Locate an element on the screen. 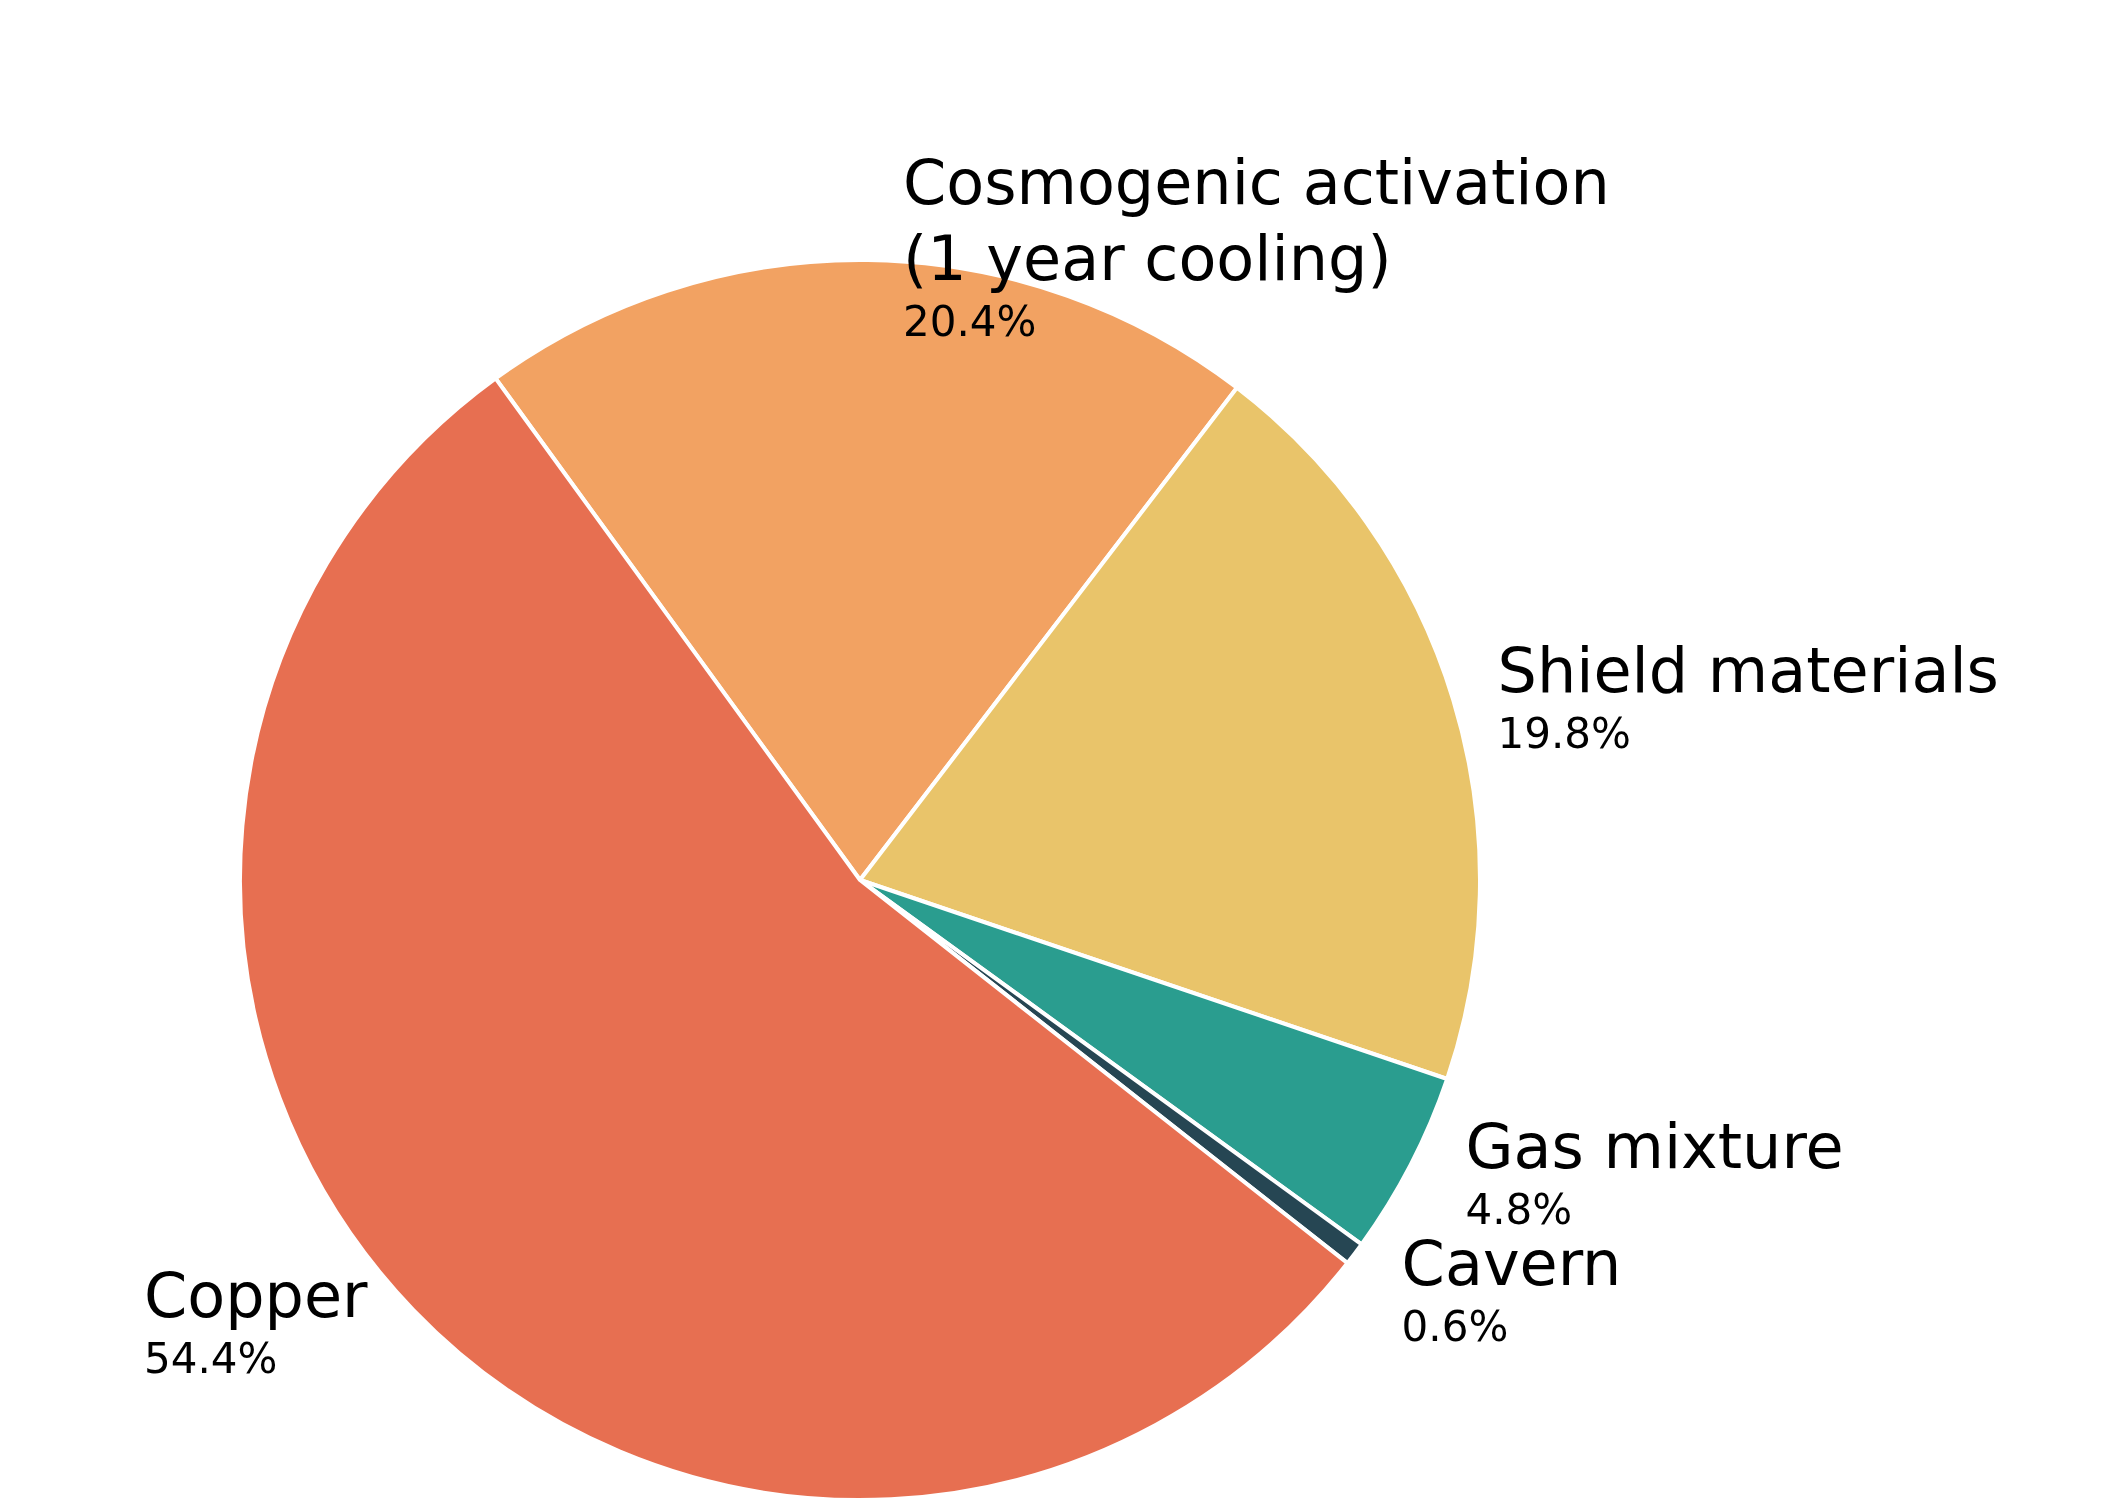 This screenshot has width=2115, height=1504. data-label: 19.8% is located at coordinates (1564, 733).